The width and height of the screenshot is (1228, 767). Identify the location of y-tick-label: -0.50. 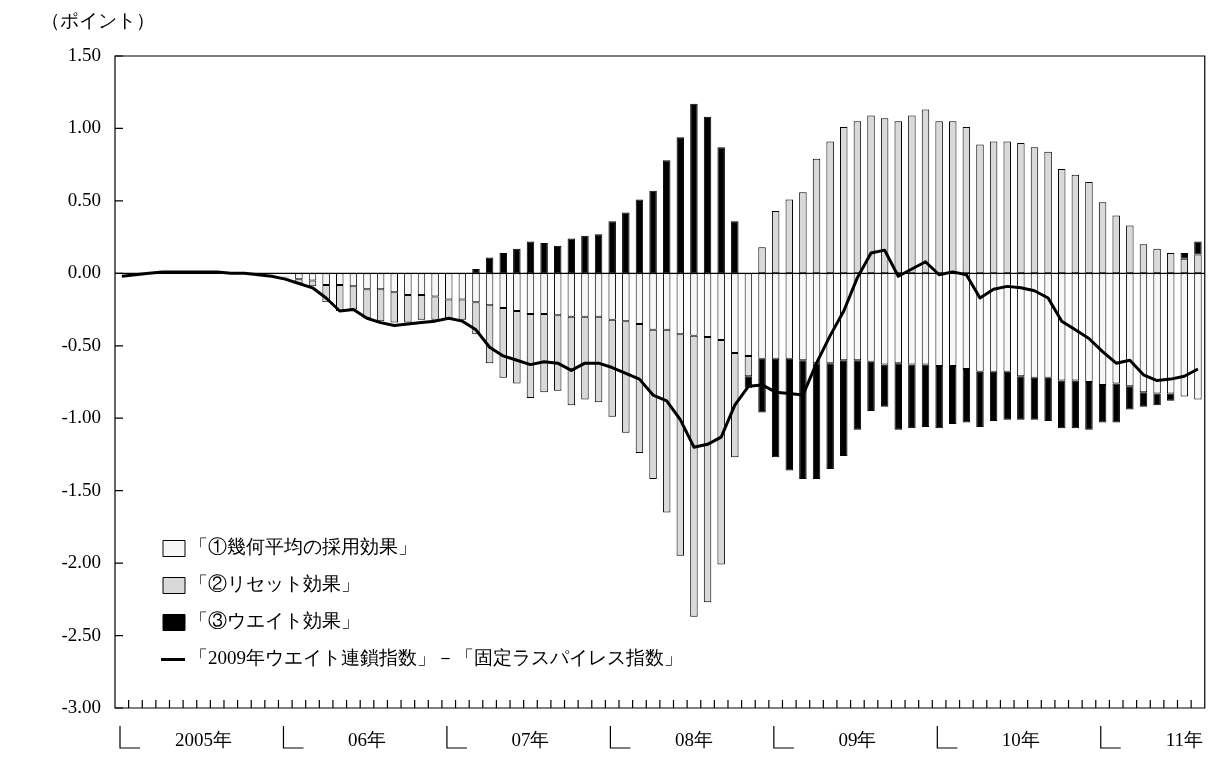
(81, 344).